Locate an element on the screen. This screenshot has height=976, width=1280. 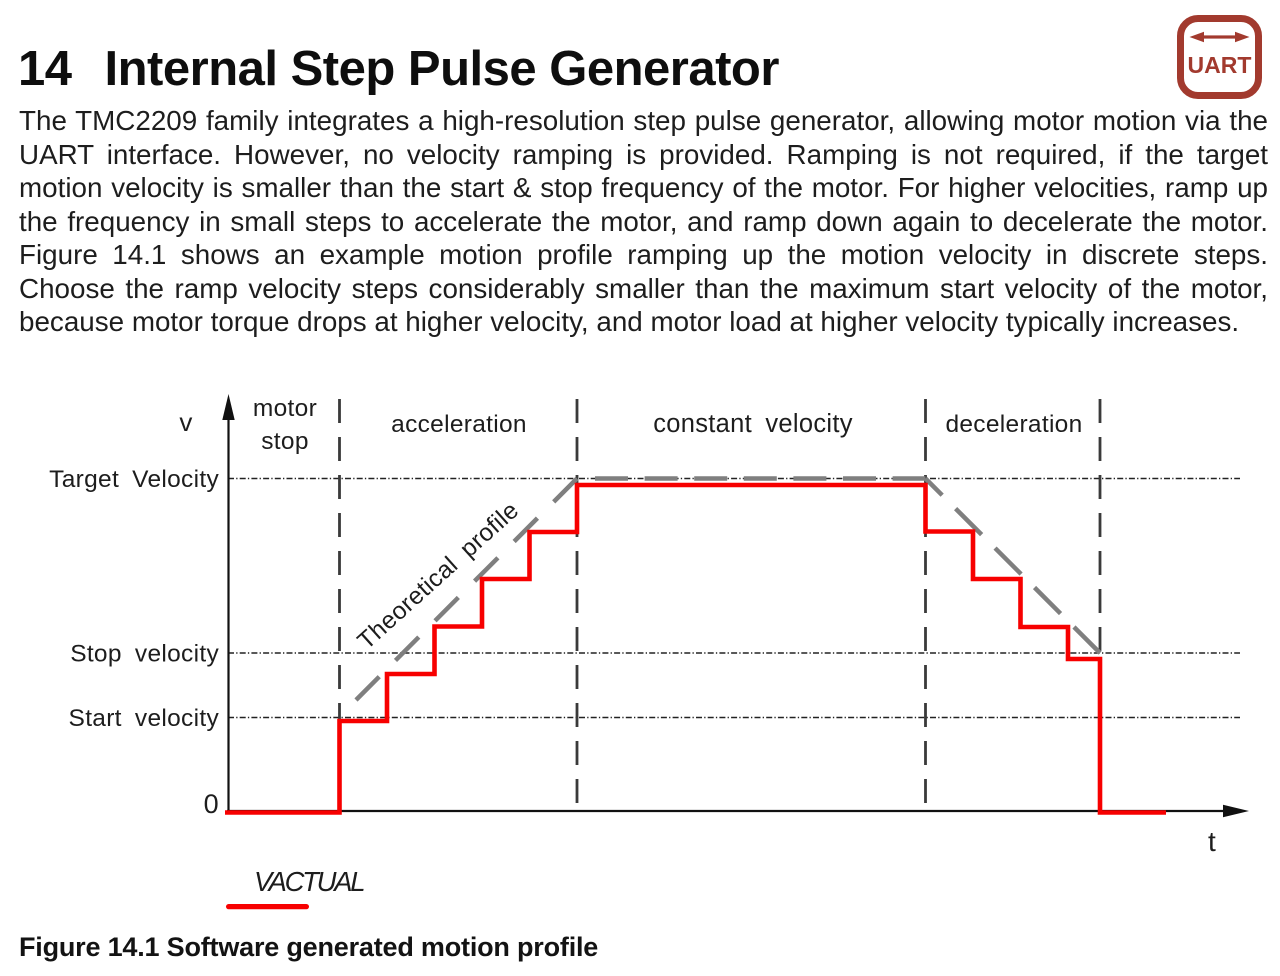
svg-text: motor is located at coordinates (285, 408).